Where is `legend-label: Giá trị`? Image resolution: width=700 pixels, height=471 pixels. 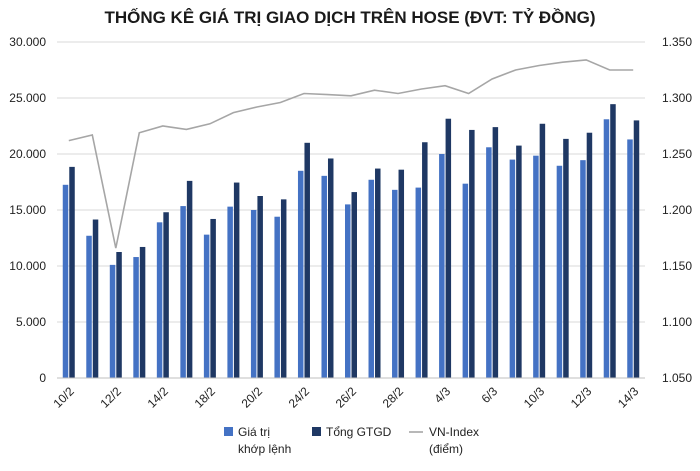 legend-label: Giá trị is located at coordinates (254, 432).